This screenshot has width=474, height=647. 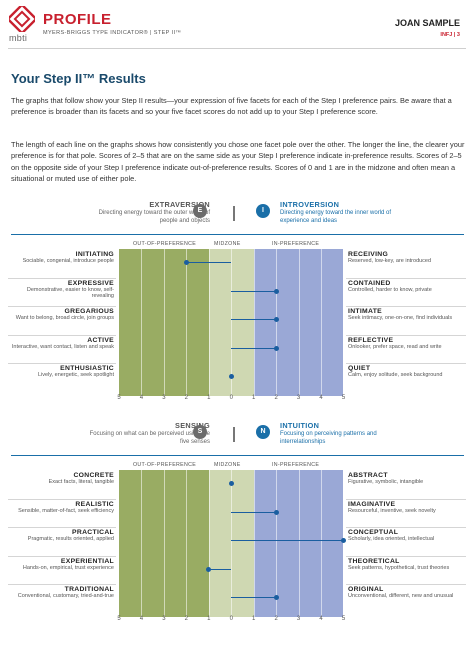 What do you see at coordinates (368, 475) in the screenshot?
I see `facet-name: ABSTRACT` at bounding box center [368, 475].